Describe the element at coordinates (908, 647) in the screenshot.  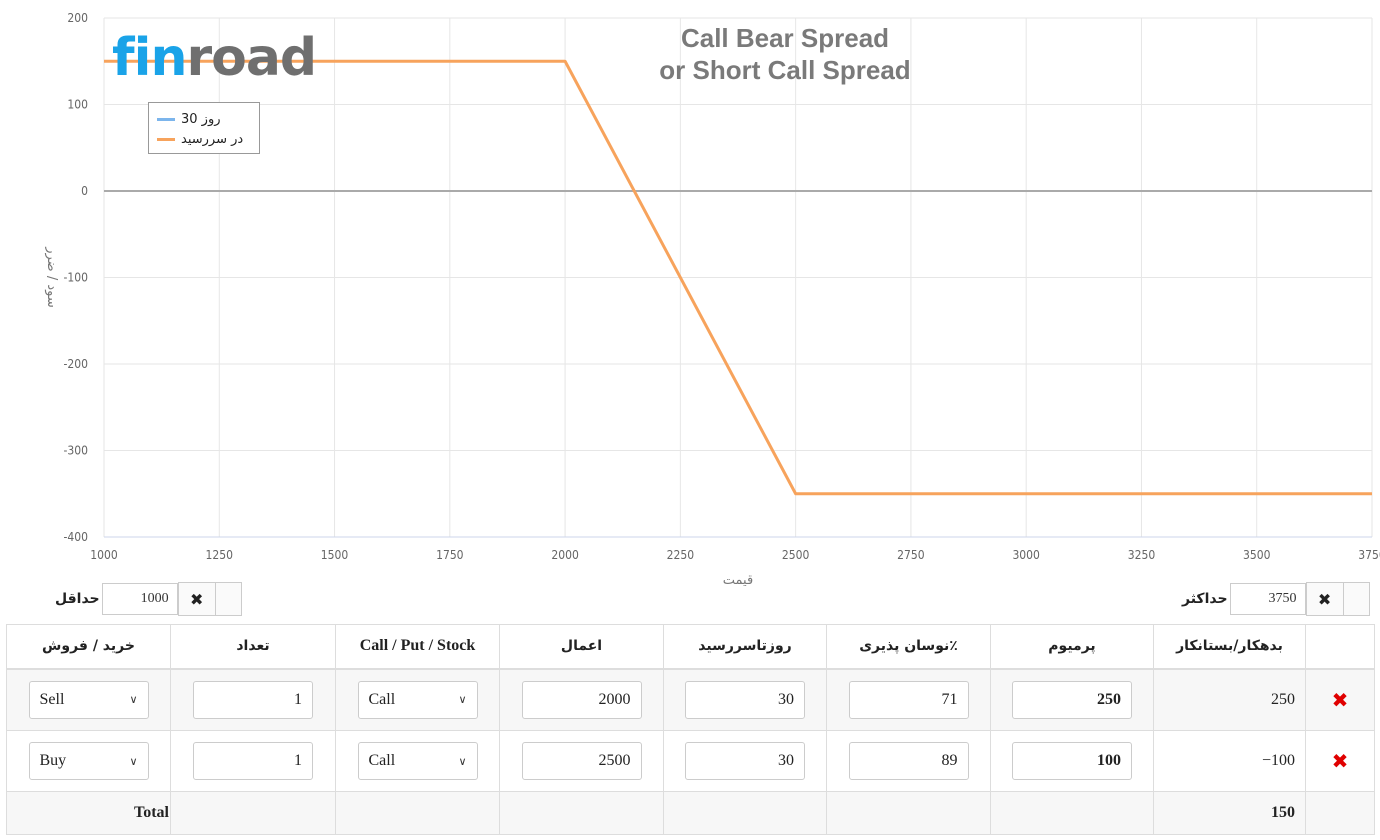
I see `header-volatility: ٪نوسان پذیری` at that location.